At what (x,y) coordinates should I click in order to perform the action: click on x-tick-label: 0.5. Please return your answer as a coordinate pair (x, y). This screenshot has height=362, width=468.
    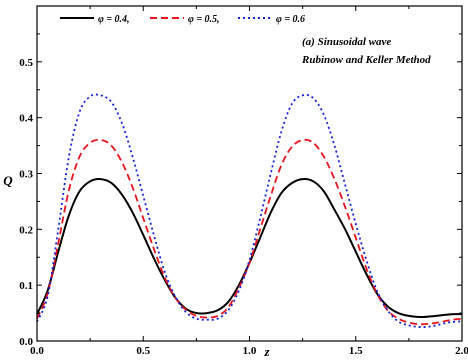
    Looking at the image, I should click on (143, 351).